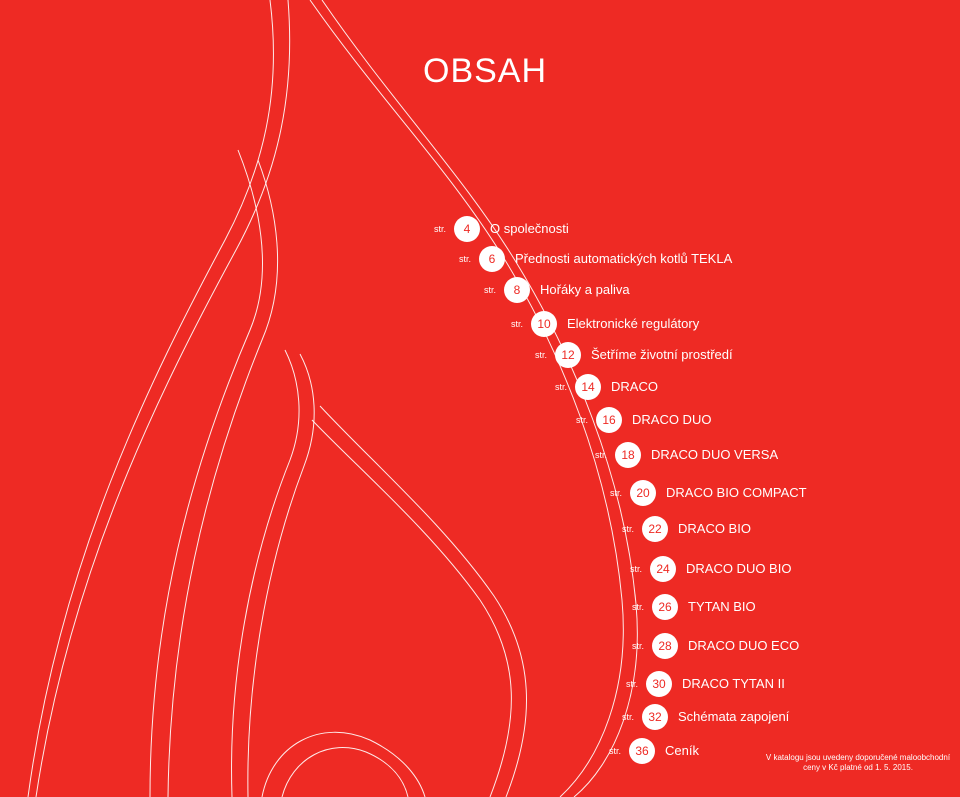 The image size is (960, 797). What do you see at coordinates (643, 493) in the screenshot?
I see `page-number-badge: 20` at bounding box center [643, 493].